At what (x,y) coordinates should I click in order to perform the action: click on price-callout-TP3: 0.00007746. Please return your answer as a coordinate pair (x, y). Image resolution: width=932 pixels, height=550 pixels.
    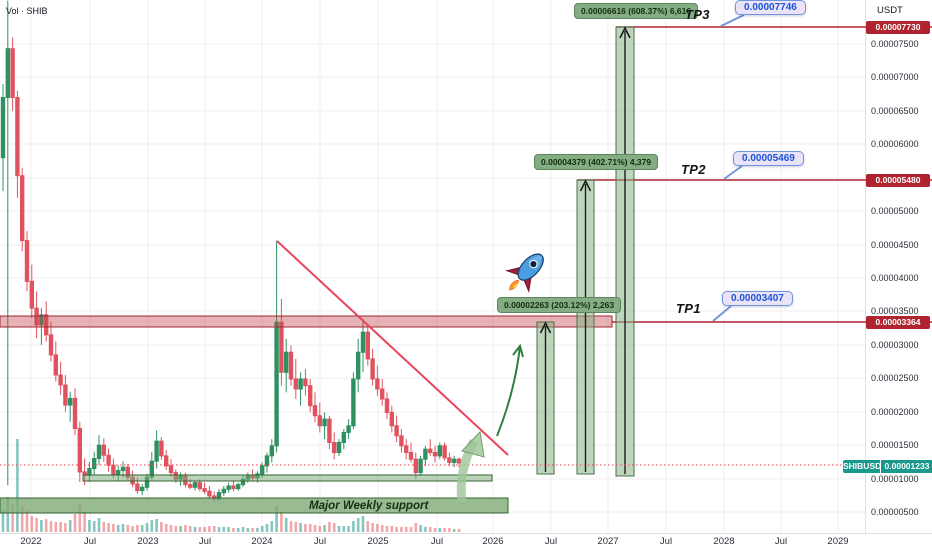
    Looking at the image, I should click on (770, 7).